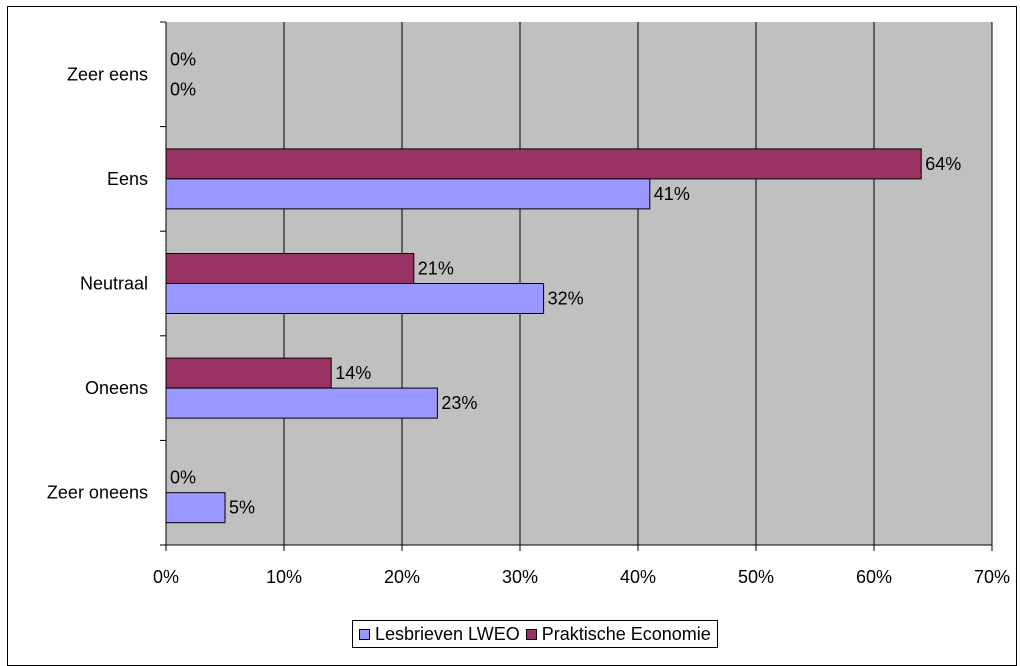 The image size is (1020, 666). What do you see at coordinates (566, 299) in the screenshot?
I see `data-label-lesbrieven-lweo: 32%` at bounding box center [566, 299].